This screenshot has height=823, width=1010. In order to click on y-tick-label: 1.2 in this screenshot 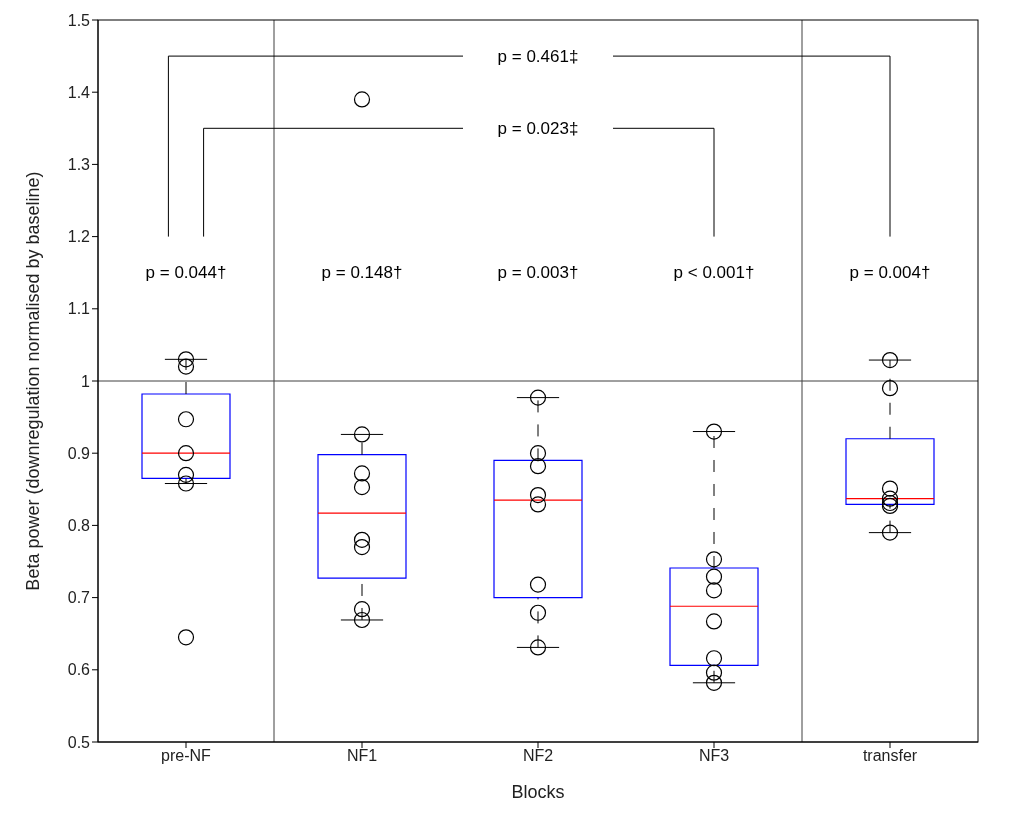, I will do `click(79, 237)`.